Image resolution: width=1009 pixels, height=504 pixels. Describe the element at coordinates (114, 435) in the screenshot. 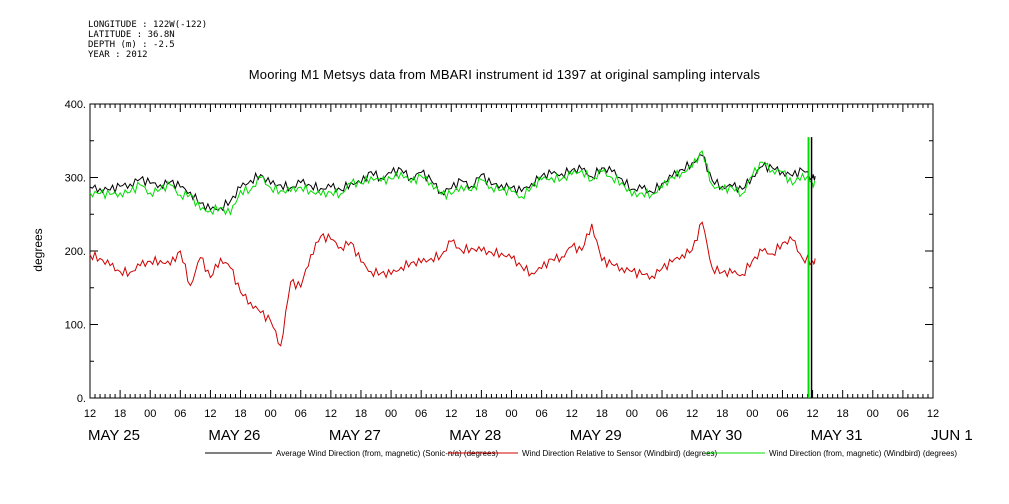

I see `x-day-label: MAY 25` at that location.